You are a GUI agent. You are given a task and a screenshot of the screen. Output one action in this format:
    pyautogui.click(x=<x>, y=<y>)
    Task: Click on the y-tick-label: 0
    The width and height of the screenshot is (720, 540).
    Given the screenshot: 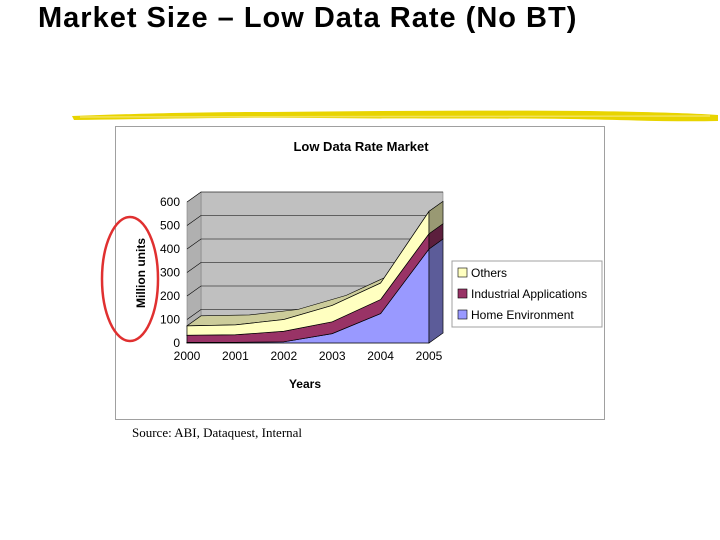 What is the action you would take?
    pyautogui.click(x=176, y=343)
    